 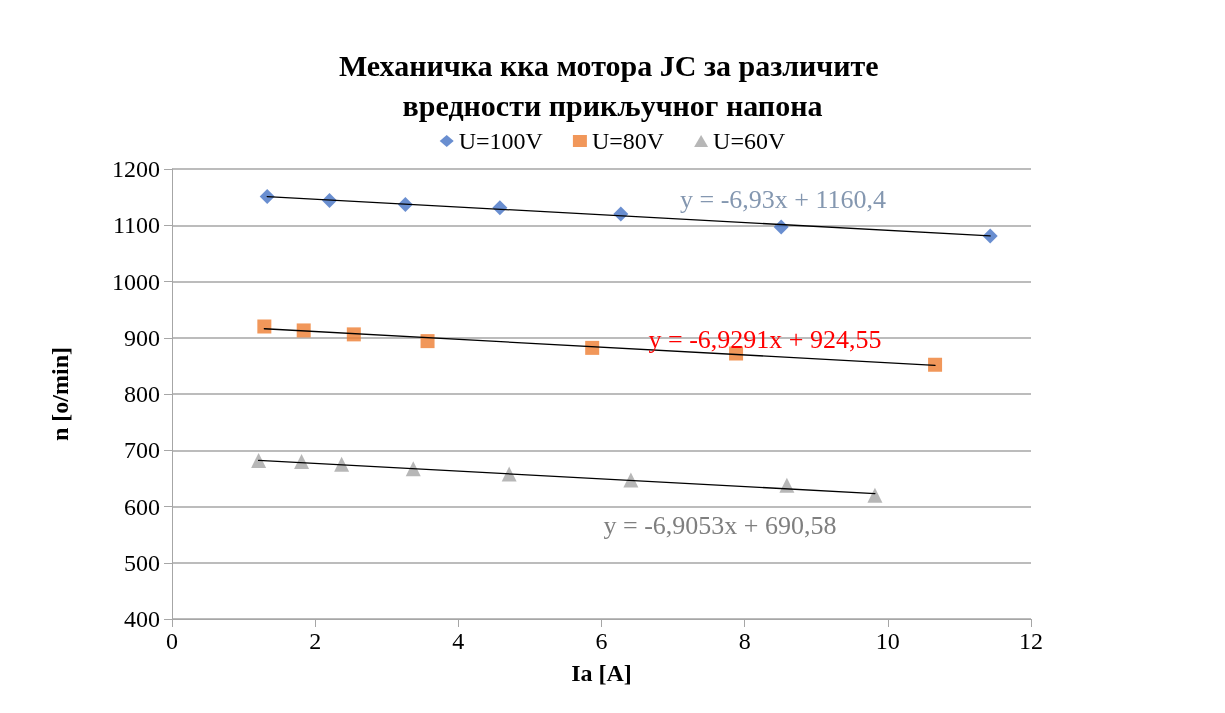 I want to click on x-tick-label: 10, so click(x=887, y=641).